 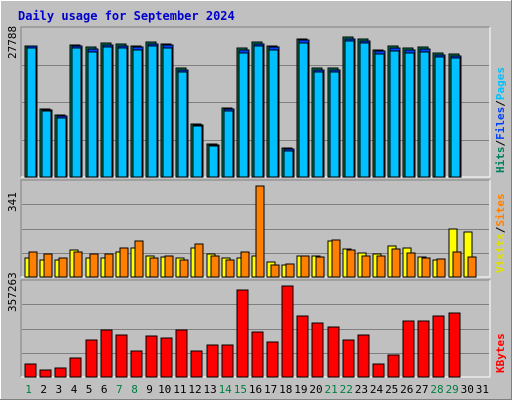 What do you see at coordinates (315, 389) in the screenshot?
I see `day-label-20: 20` at bounding box center [315, 389].